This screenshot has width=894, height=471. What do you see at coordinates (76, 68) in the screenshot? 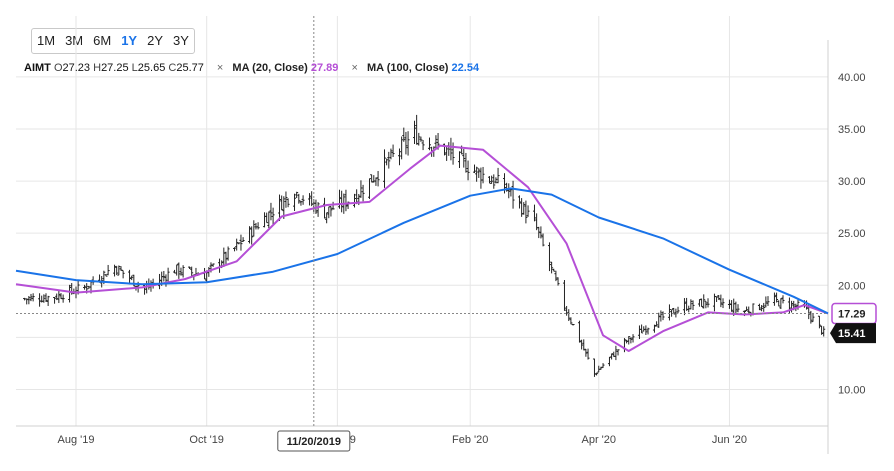
I see `legend-open-value: 27.23` at bounding box center [76, 68].